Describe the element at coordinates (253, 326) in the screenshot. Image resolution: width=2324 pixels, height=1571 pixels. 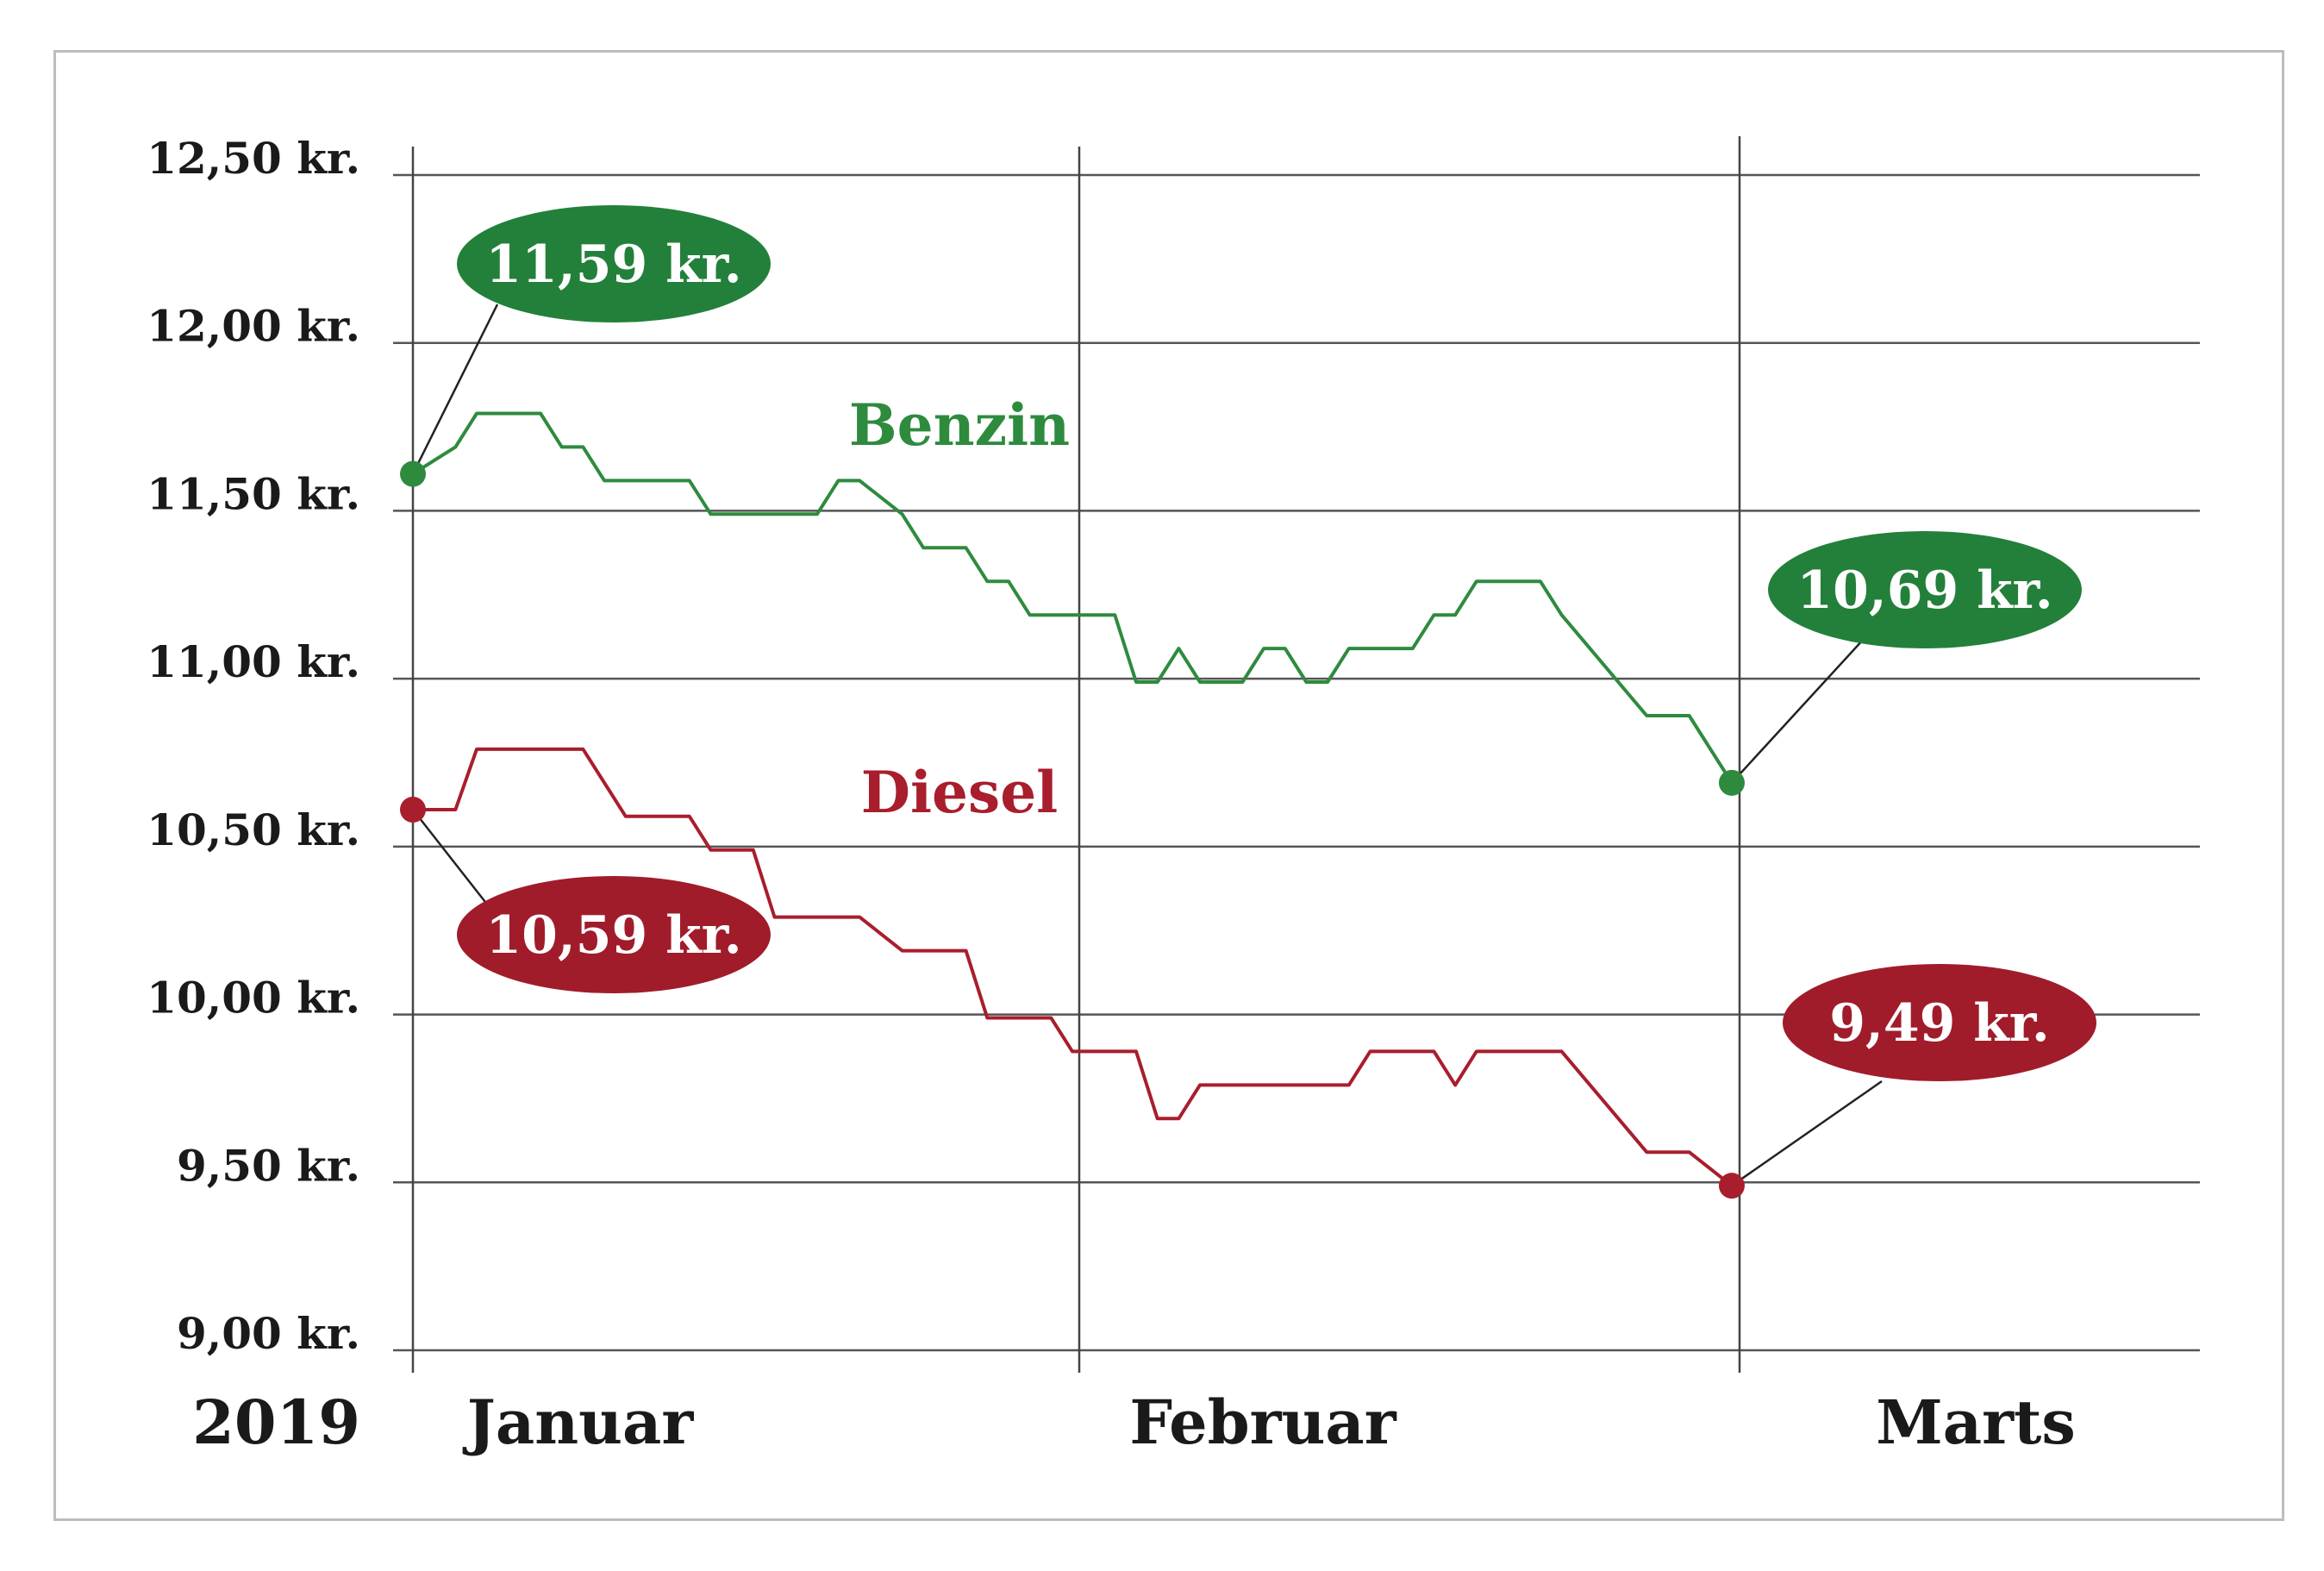
I see `y-tick-label: 12,00 kr.` at that location.